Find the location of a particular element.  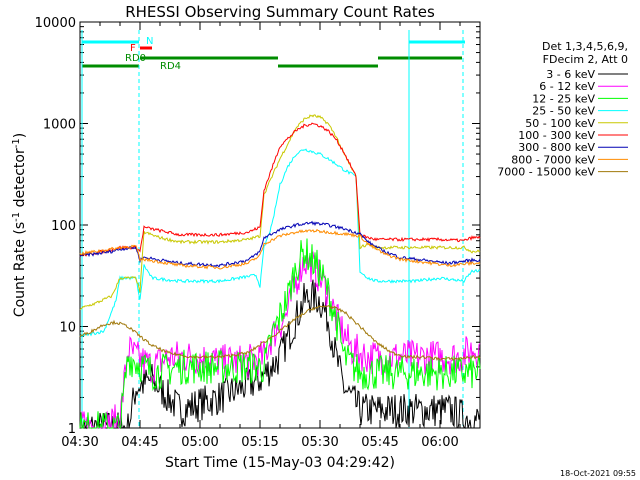

legend-label: 7000 - 15000 keV is located at coordinates (546, 172).